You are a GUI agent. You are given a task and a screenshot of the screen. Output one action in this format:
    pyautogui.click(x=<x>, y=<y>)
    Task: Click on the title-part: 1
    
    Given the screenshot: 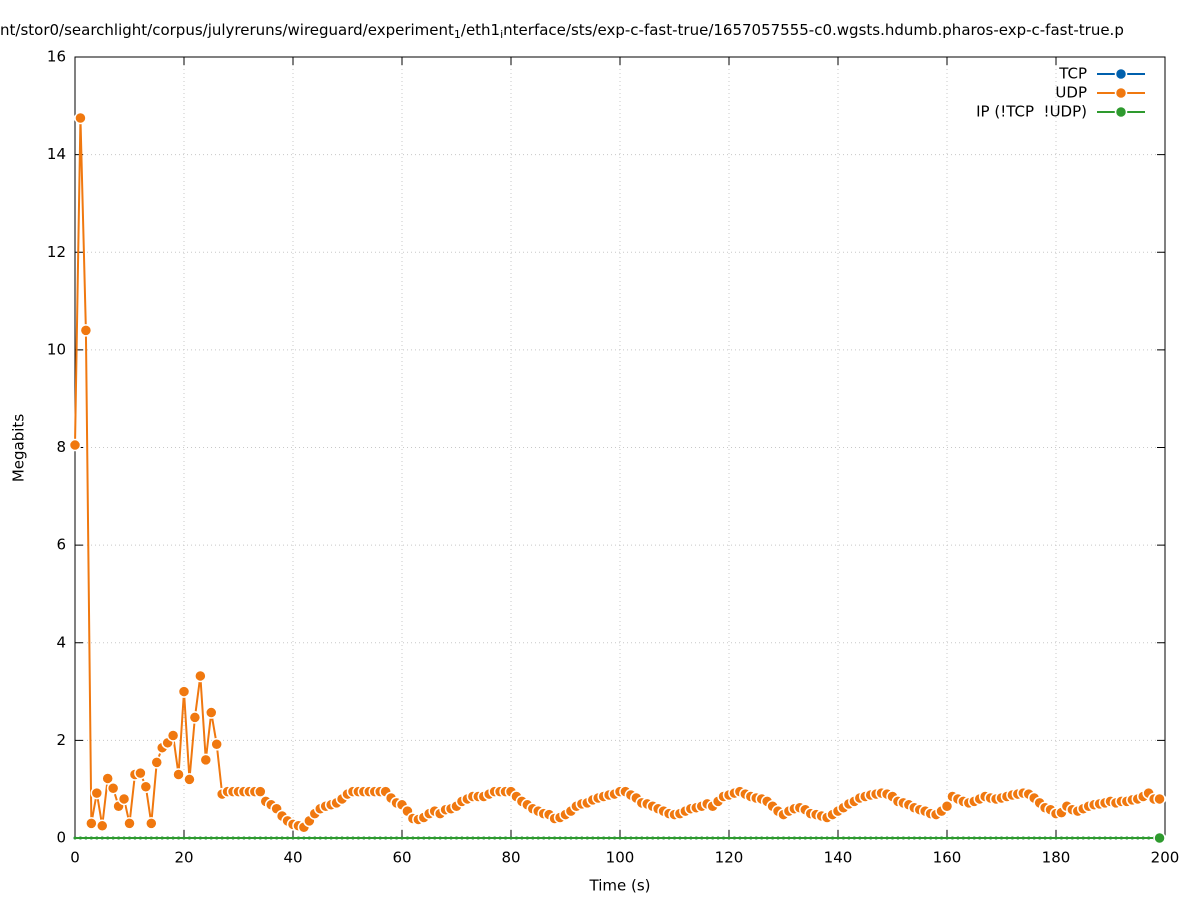 What is the action you would take?
    pyautogui.click(x=457, y=34)
    